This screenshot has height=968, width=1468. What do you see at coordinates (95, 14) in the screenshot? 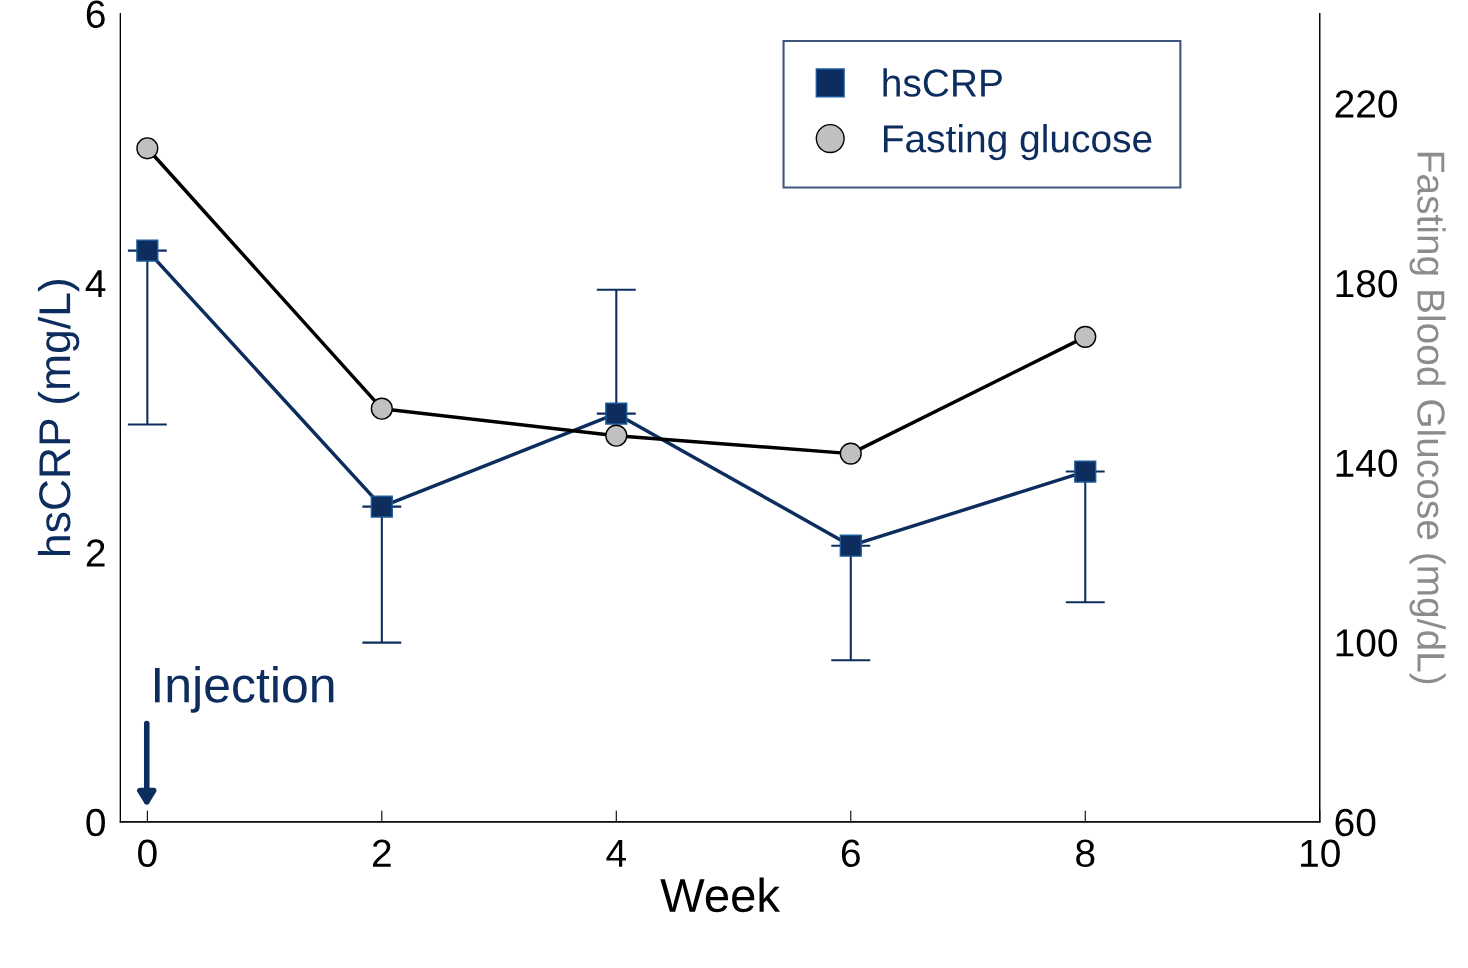
I see `y-tick-label: 6` at bounding box center [95, 14].